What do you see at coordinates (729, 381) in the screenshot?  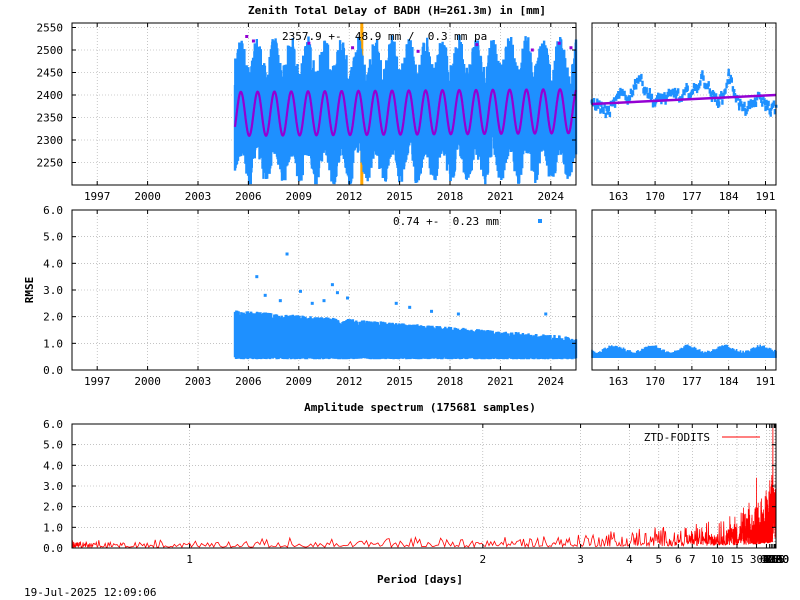 I see `x-tick-label-3: 184` at bounding box center [729, 381].